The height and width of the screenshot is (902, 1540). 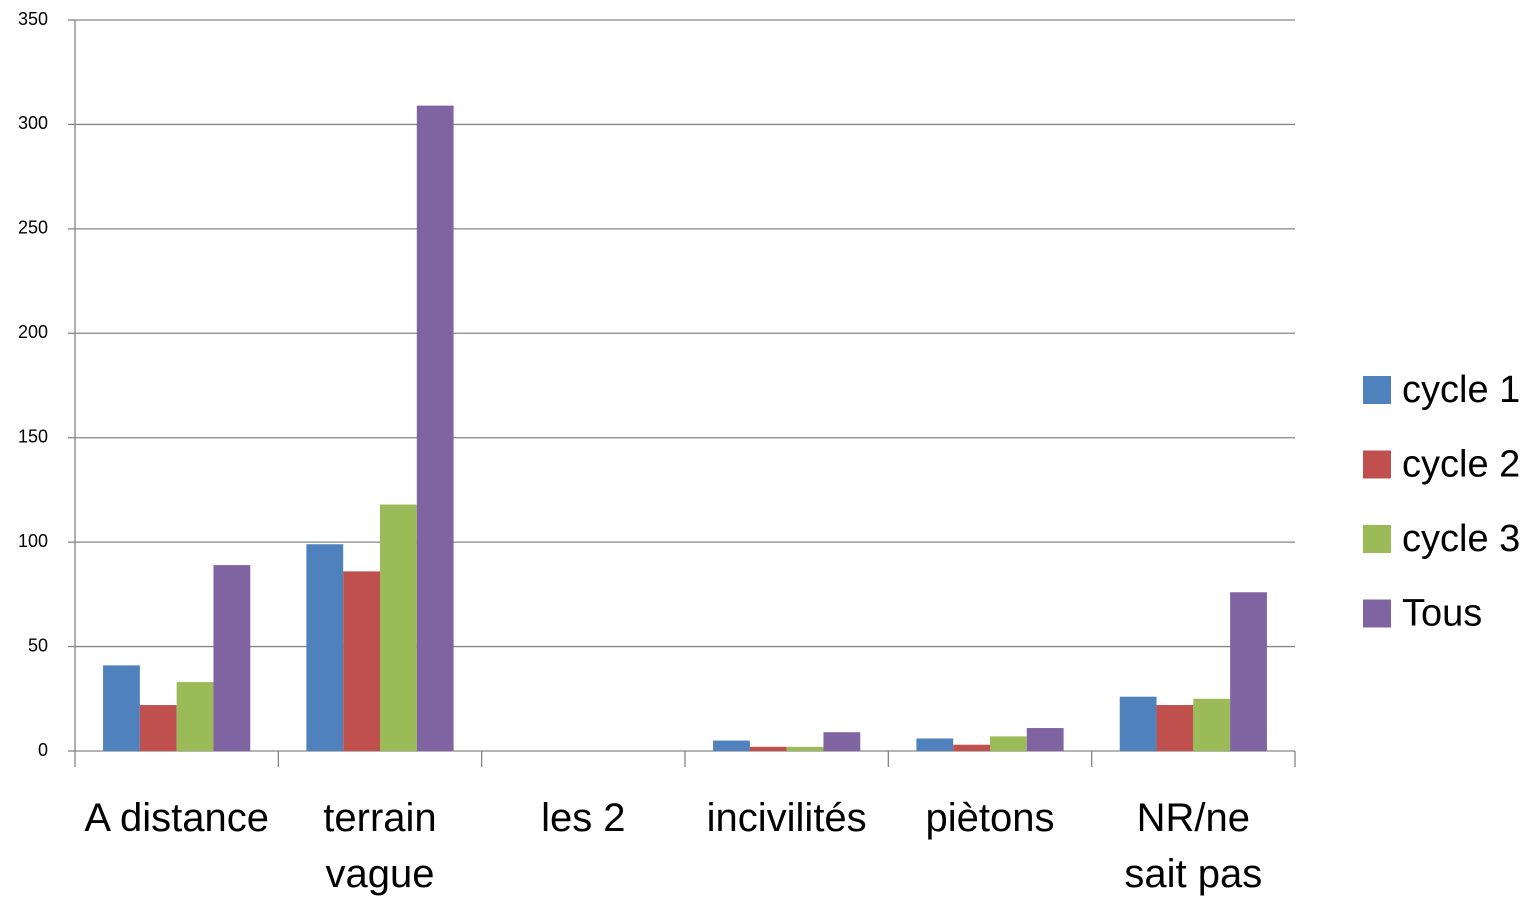 I want to click on x-tick-label: piètons, so click(x=990, y=818).